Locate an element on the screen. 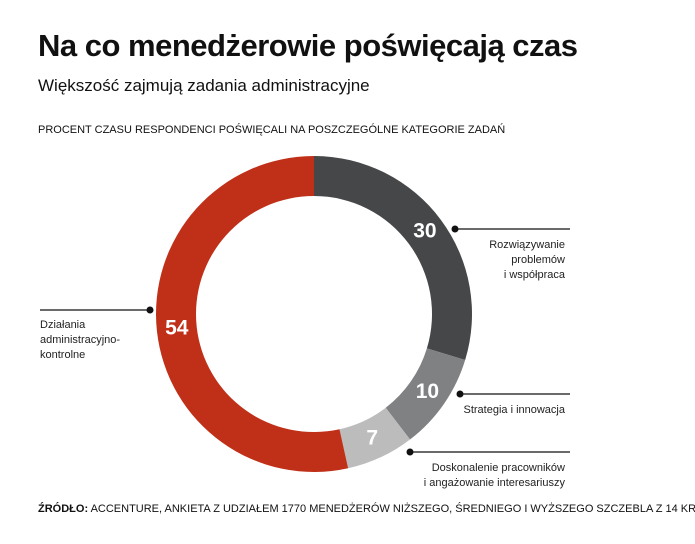 Image resolution: width=695 pixels, height=544 pixels. value-label: 54 is located at coordinates (177, 328).